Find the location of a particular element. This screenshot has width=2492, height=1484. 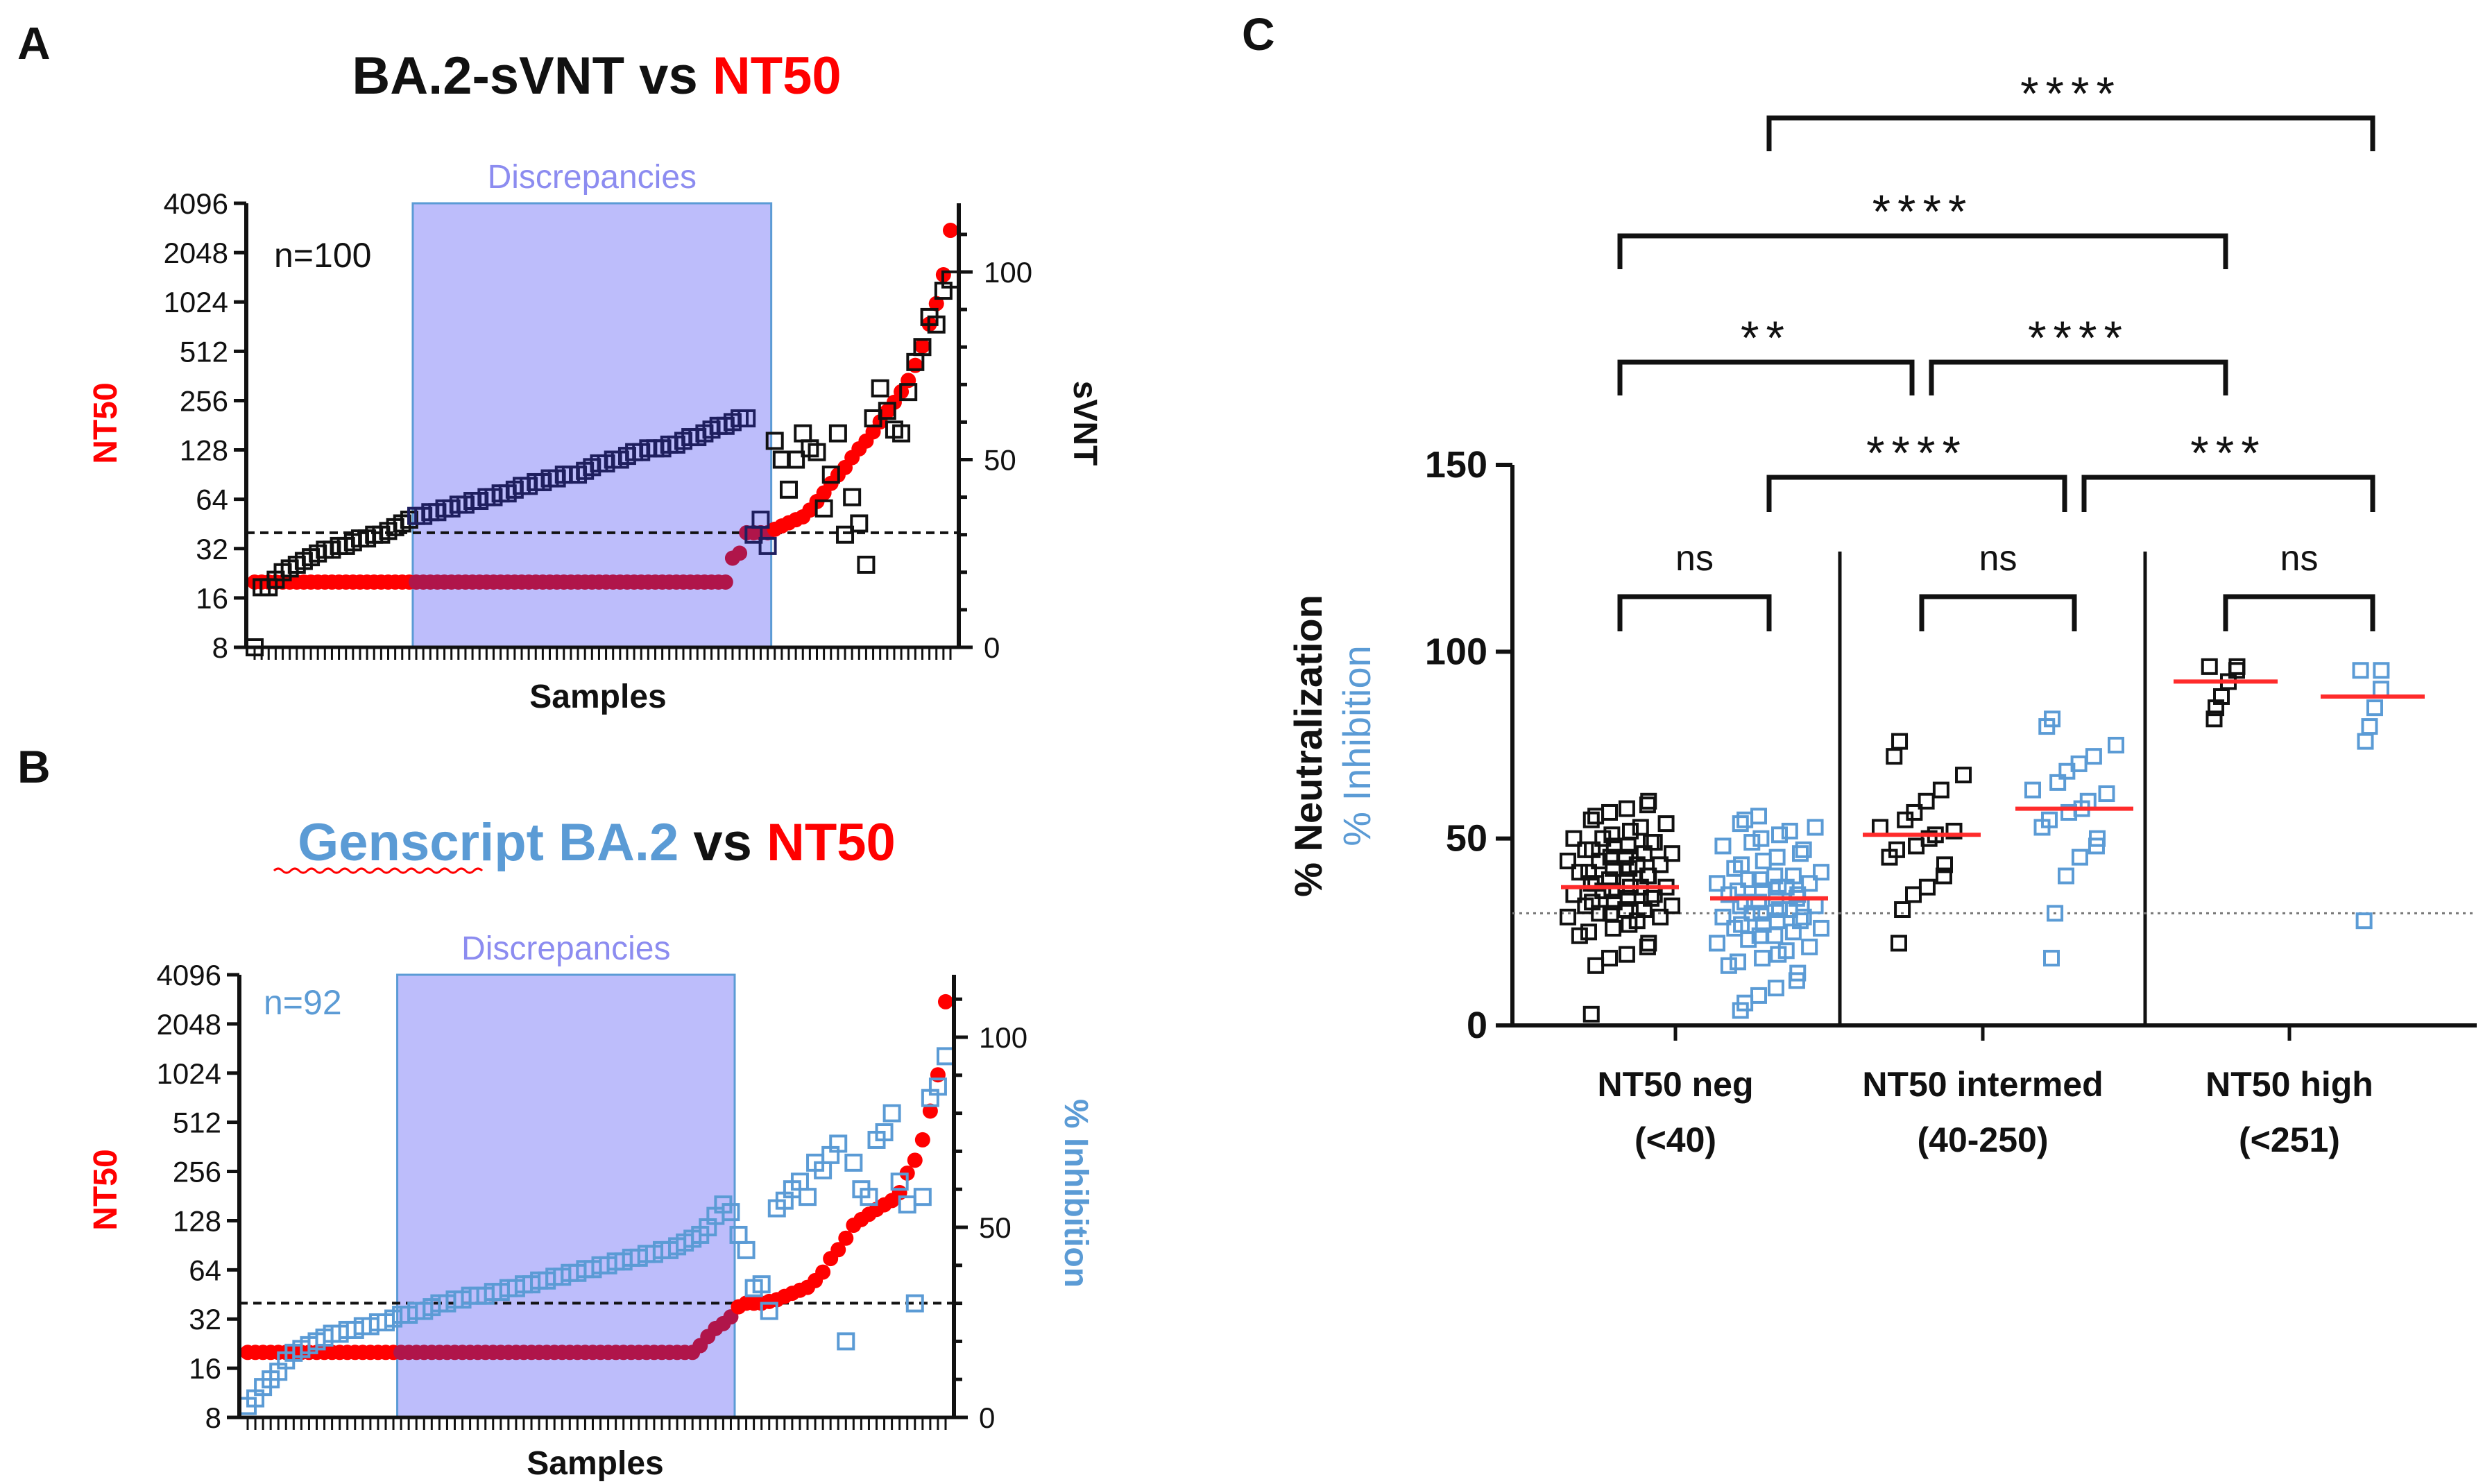

panel-b-n-label: n=92 is located at coordinates (303, 1002).